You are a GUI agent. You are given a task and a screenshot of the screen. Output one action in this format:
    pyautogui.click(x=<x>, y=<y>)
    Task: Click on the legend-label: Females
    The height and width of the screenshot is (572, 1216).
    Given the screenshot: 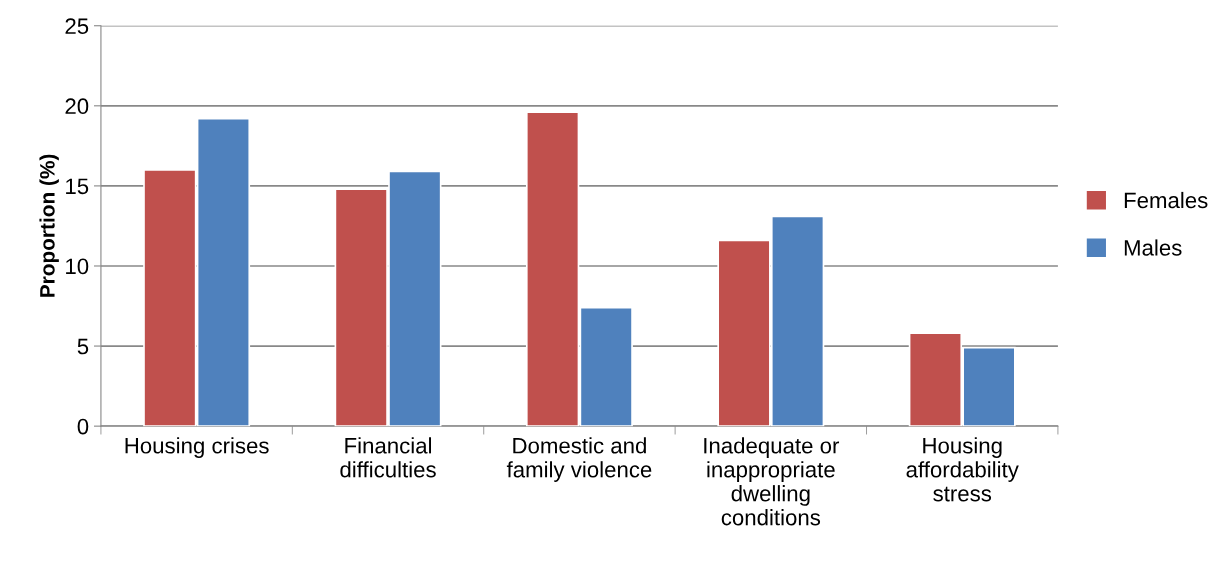 What is the action you would take?
    pyautogui.click(x=1166, y=200)
    